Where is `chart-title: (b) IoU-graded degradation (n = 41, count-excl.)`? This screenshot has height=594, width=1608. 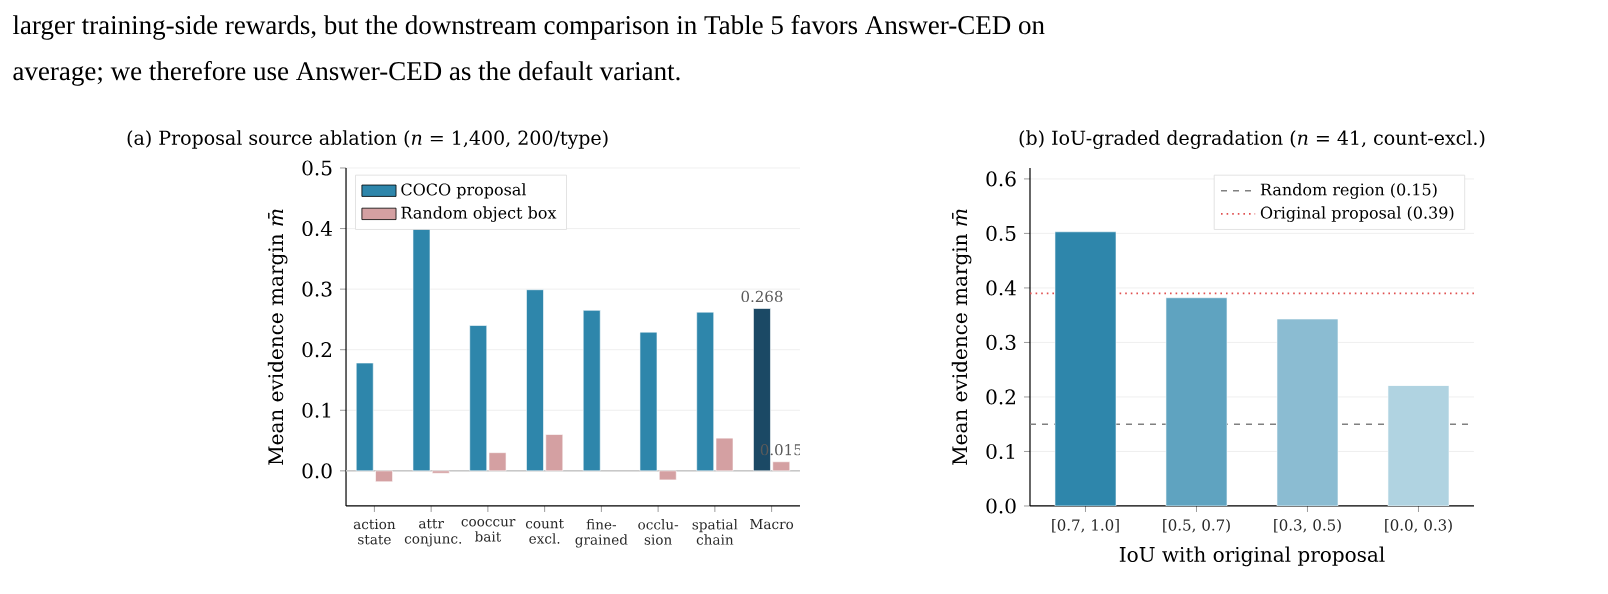 chart-title: (b) IoU-graded degradation (n = 41, count-excl.) is located at coordinates (1252, 139).